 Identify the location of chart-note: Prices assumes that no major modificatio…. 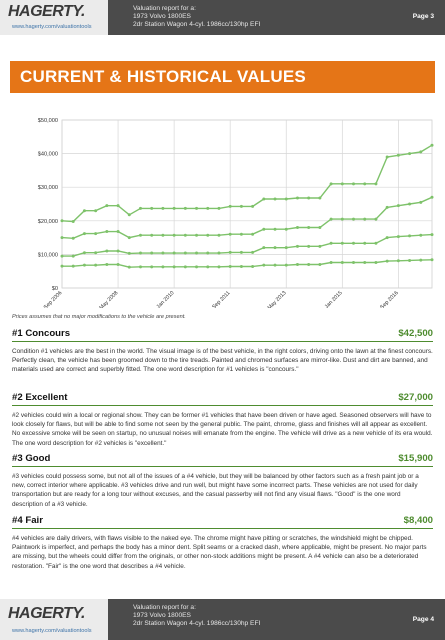
(99, 317).